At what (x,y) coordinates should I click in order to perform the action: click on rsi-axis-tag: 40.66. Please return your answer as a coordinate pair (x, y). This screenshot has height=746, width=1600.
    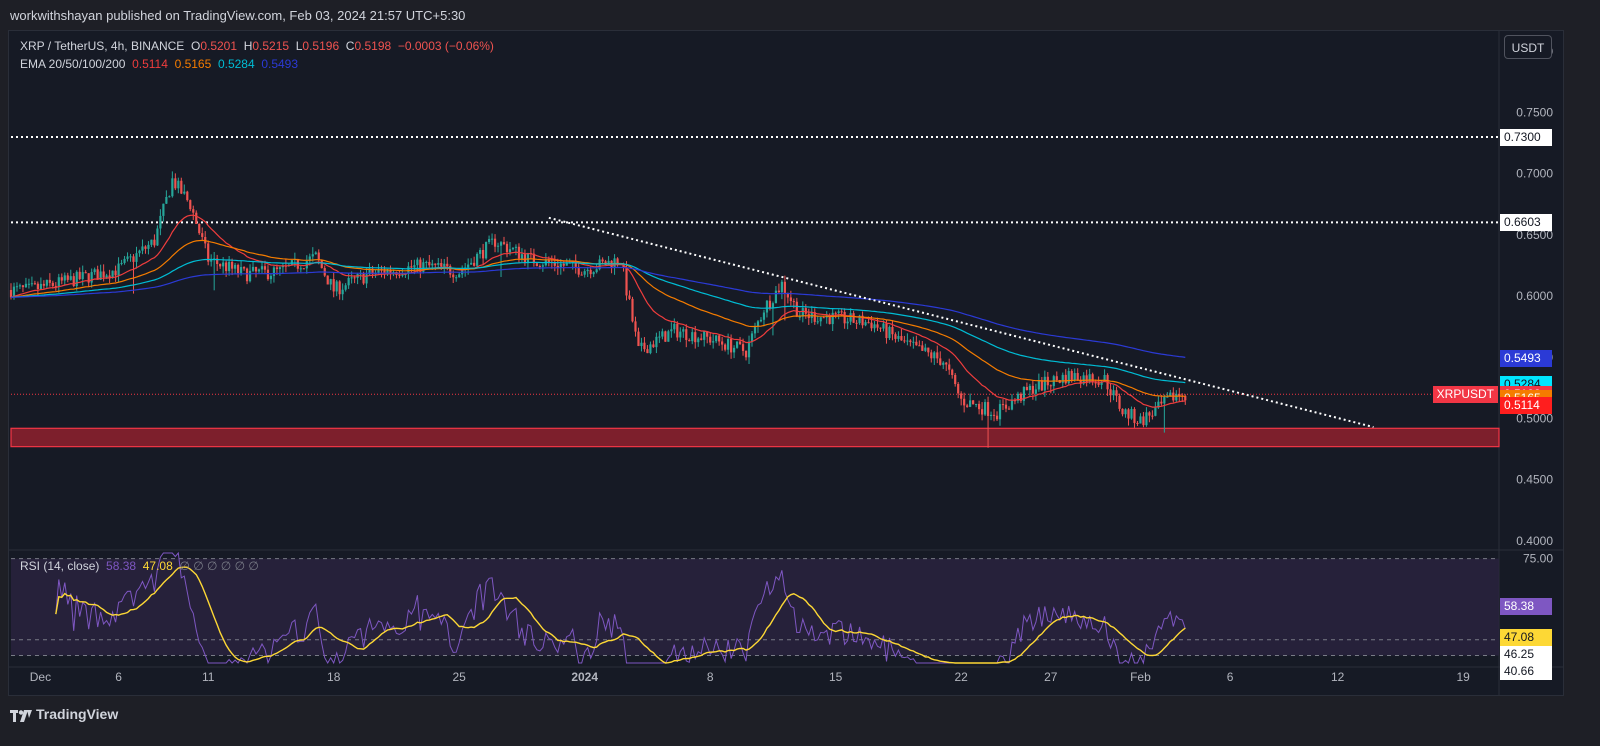
    Looking at the image, I should click on (1526, 672).